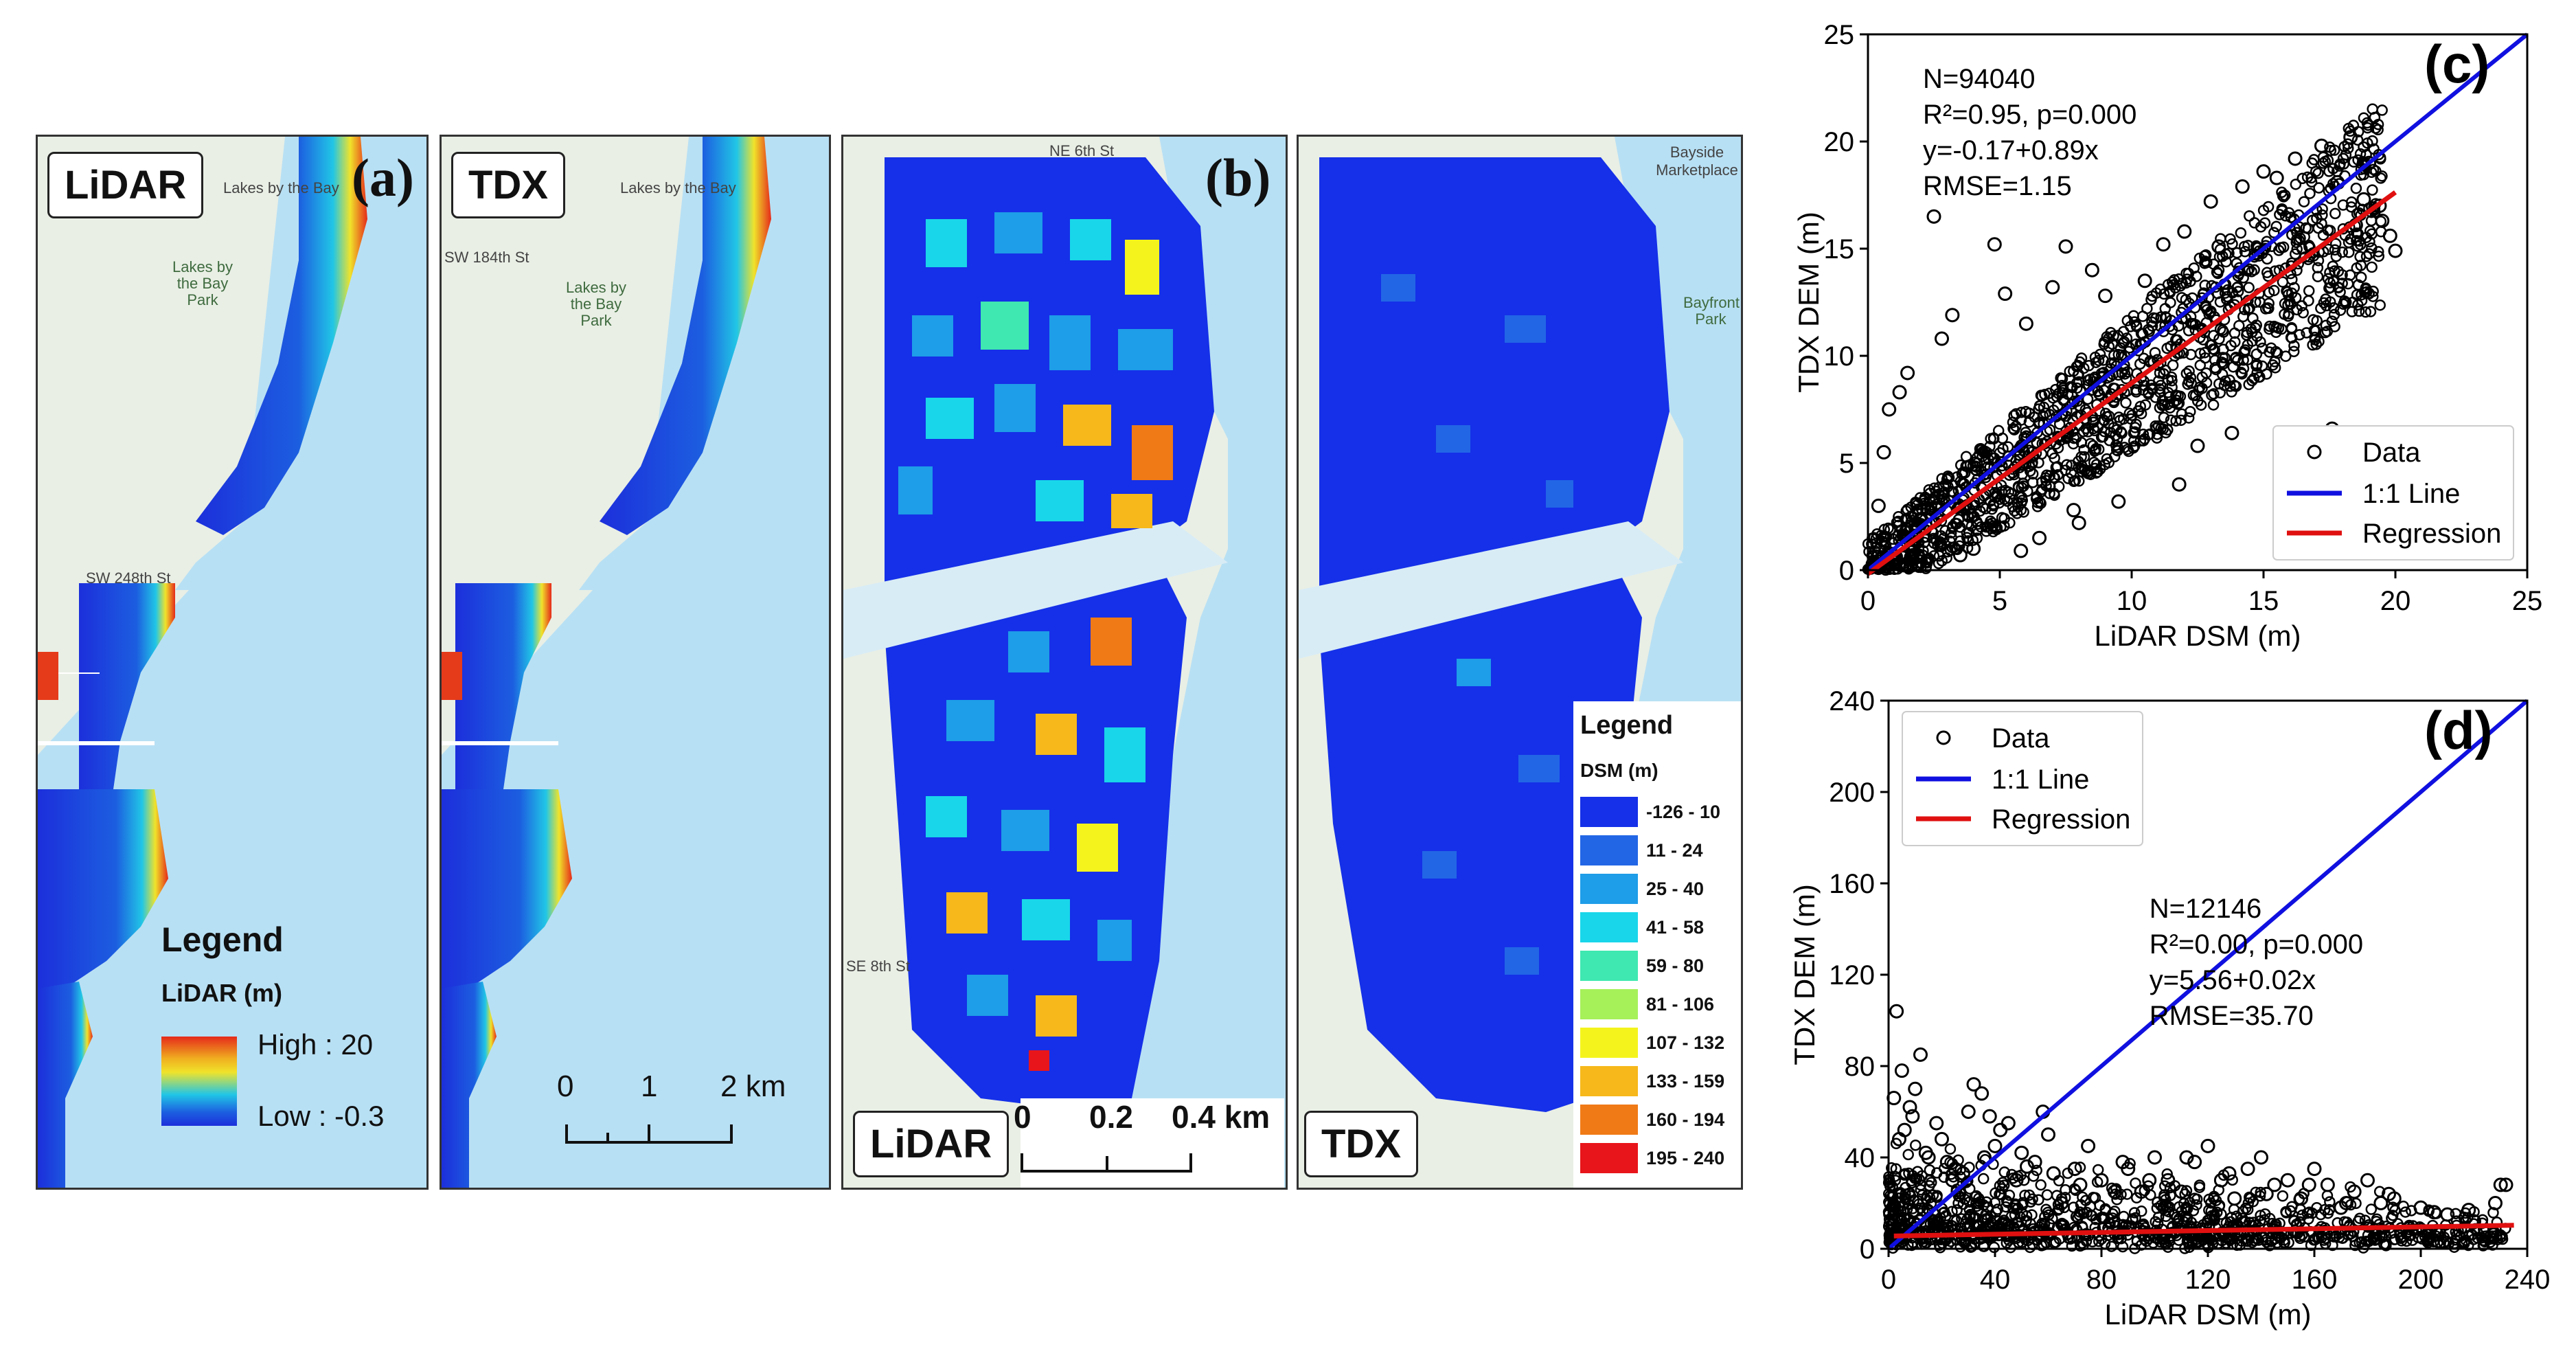 Image resolution: width=2576 pixels, height=1358 pixels. Describe the element at coordinates (2061, 819) in the screenshot. I see `legend-label: Regression` at that location.